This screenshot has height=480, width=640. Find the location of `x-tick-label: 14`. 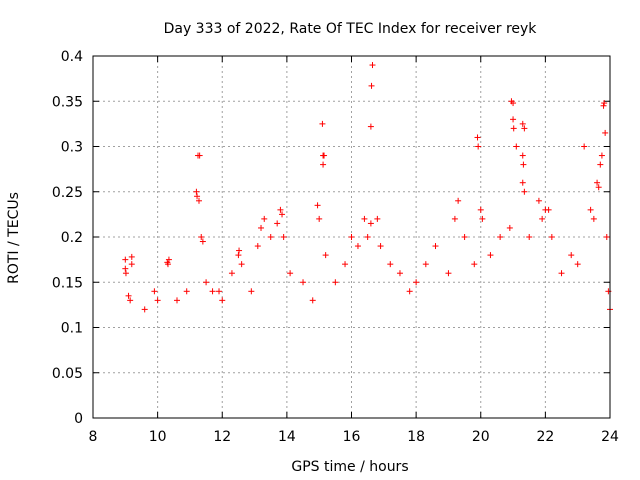

x-tick-label: 14 is located at coordinates (287, 437).